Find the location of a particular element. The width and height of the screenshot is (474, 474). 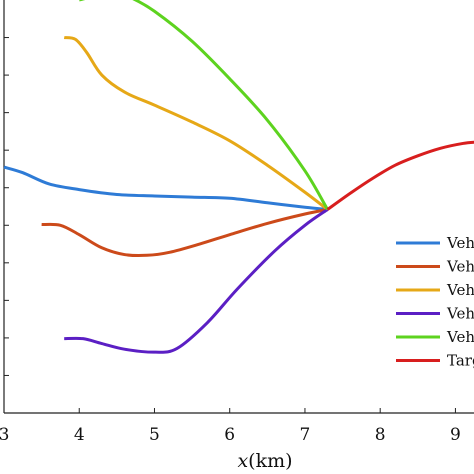

legend-label-4: Veh is located at coordinates (460, 314).